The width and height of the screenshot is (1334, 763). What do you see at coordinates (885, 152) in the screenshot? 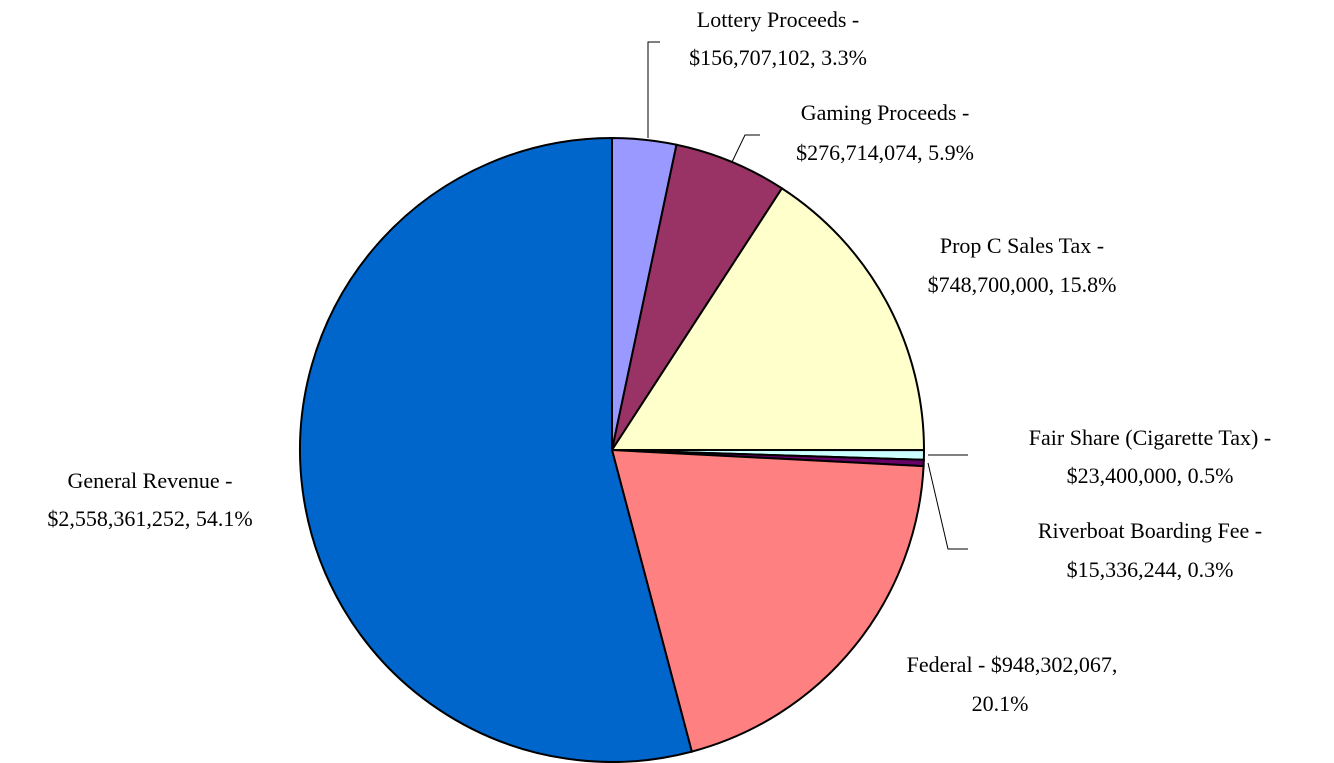
I see `data-label: $276,714,074, 5.9%` at bounding box center [885, 152].